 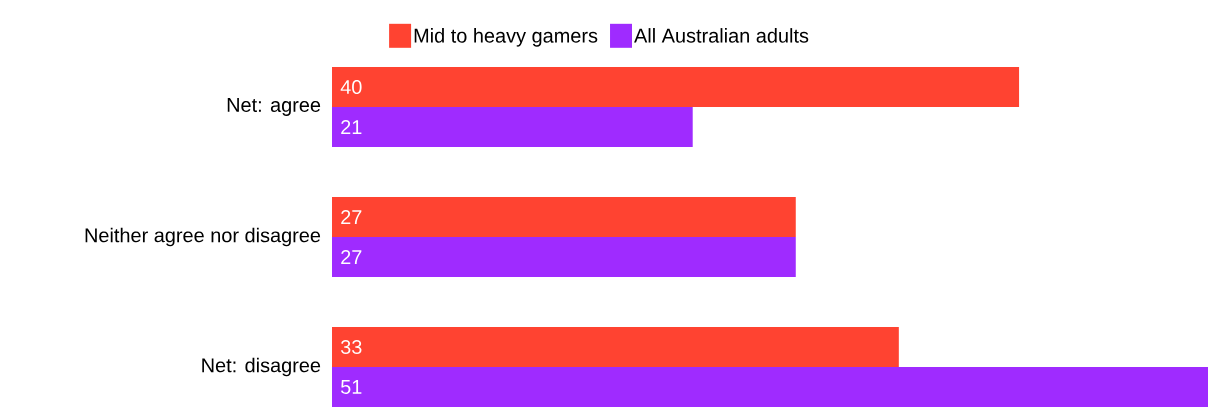 I want to click on data-label: 40, so click(x=351, y=87).